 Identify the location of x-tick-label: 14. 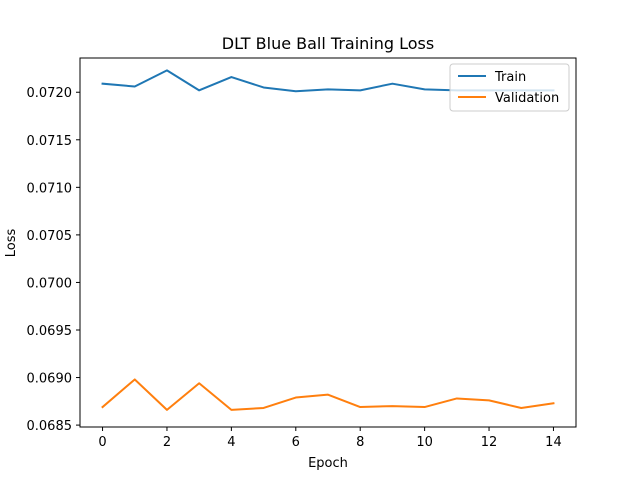
(553, 442).